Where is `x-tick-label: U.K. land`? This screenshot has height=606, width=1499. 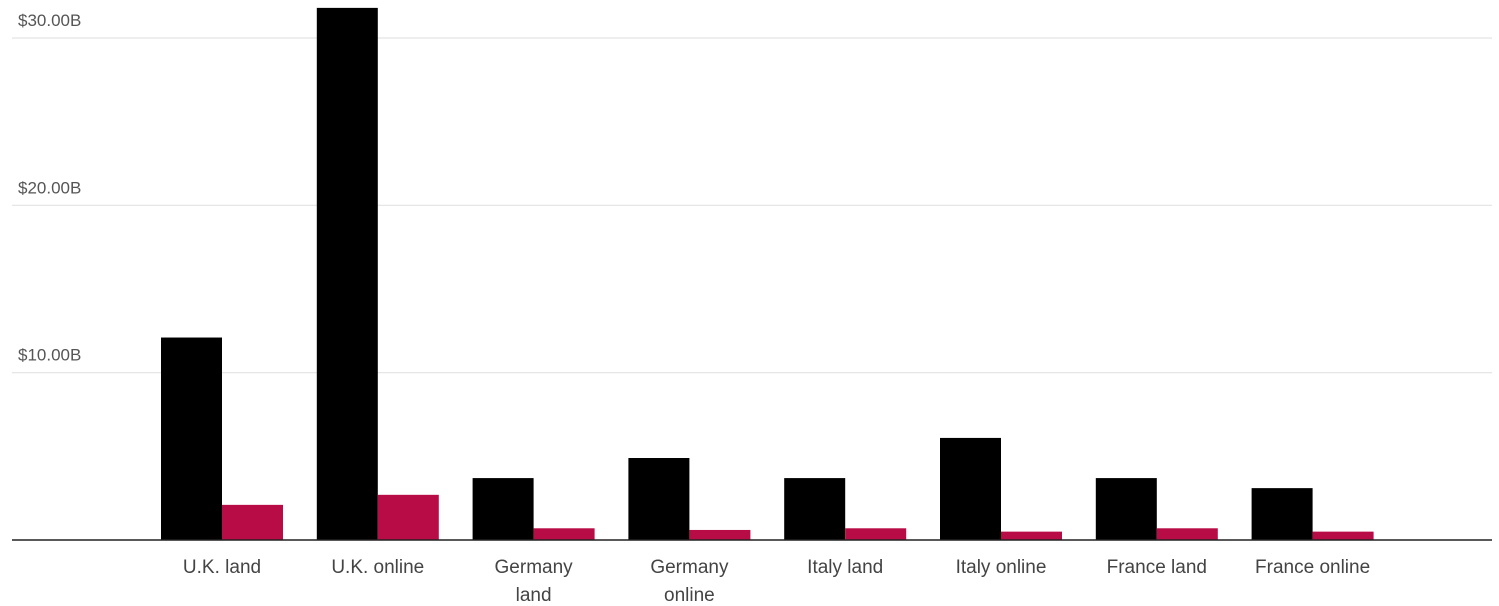 x-tick-label: U.K. land is located at coordinates (222, 567).